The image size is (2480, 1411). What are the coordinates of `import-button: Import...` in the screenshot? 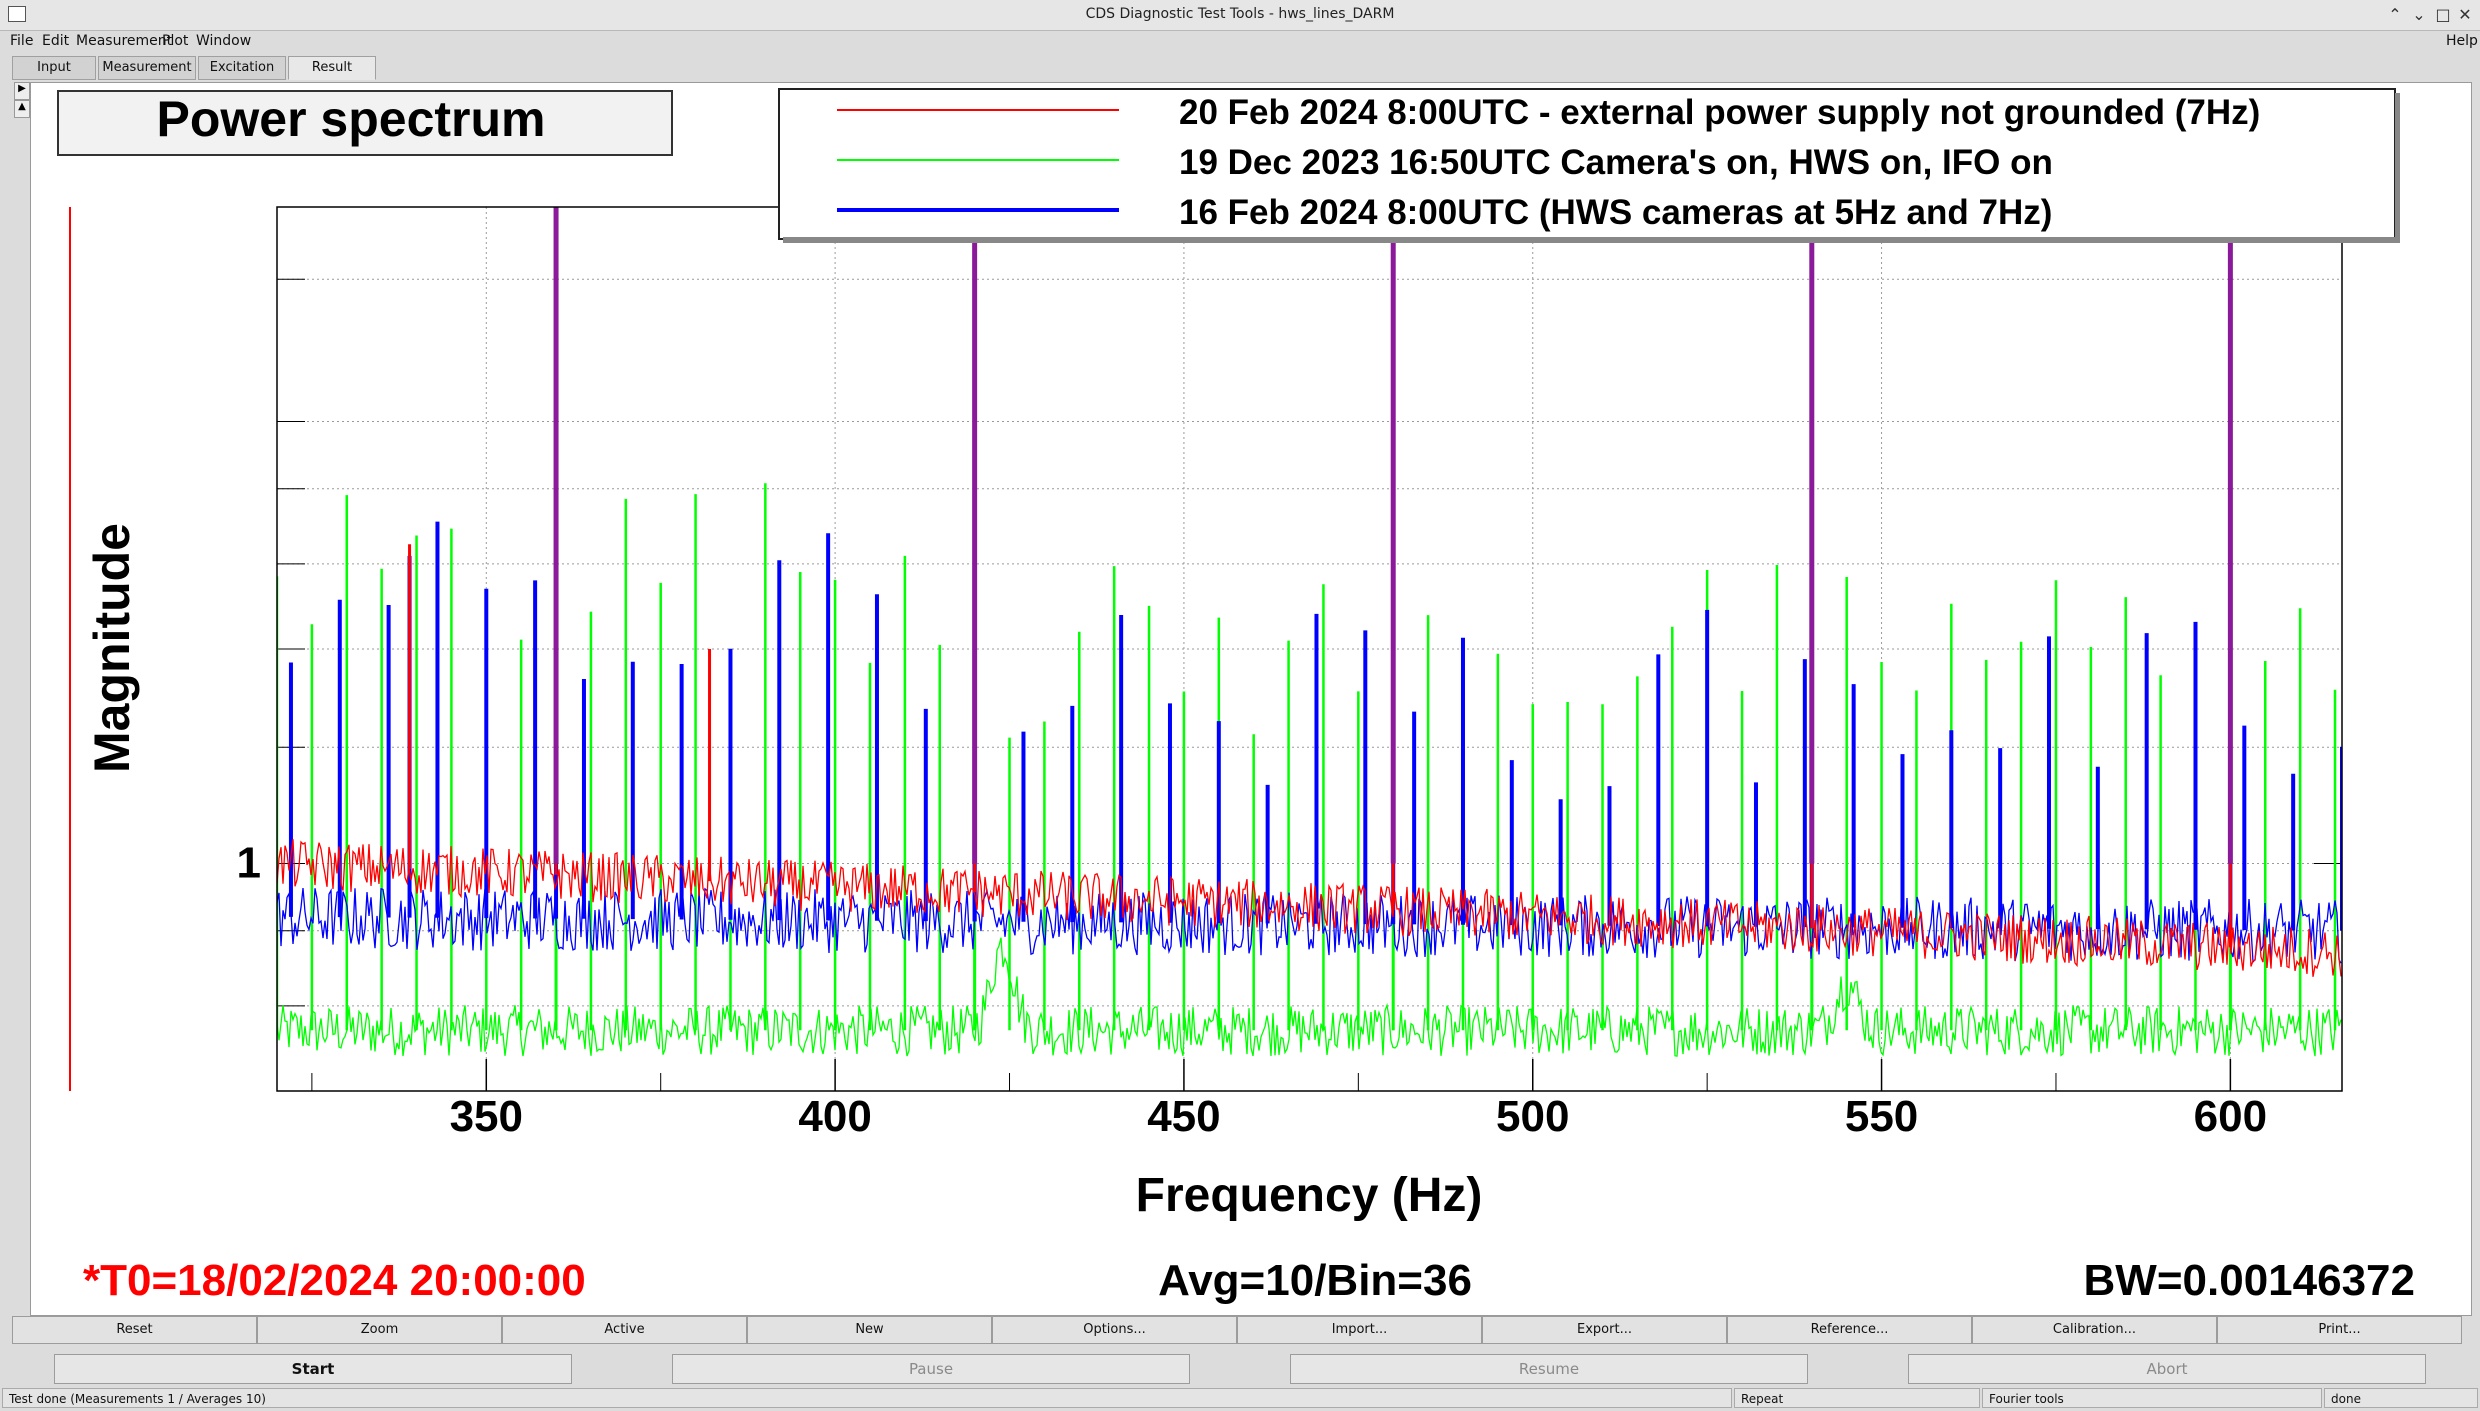 It's located at (1359, 1330).